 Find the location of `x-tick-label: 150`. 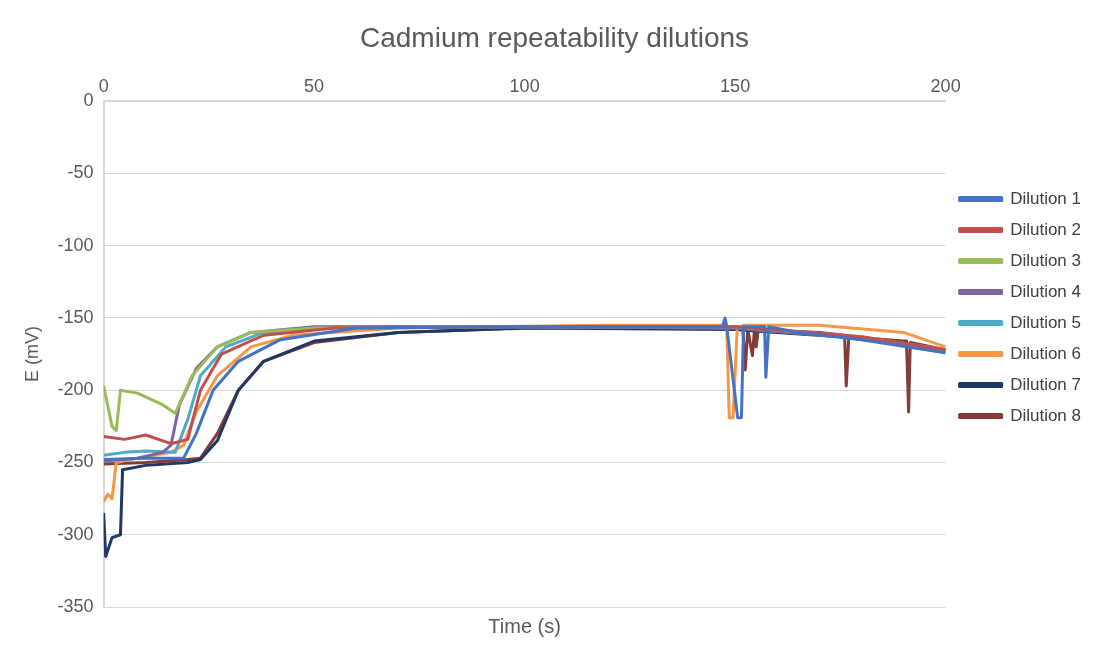

x-tick-label: 150 is located at coordinates (735, 86).